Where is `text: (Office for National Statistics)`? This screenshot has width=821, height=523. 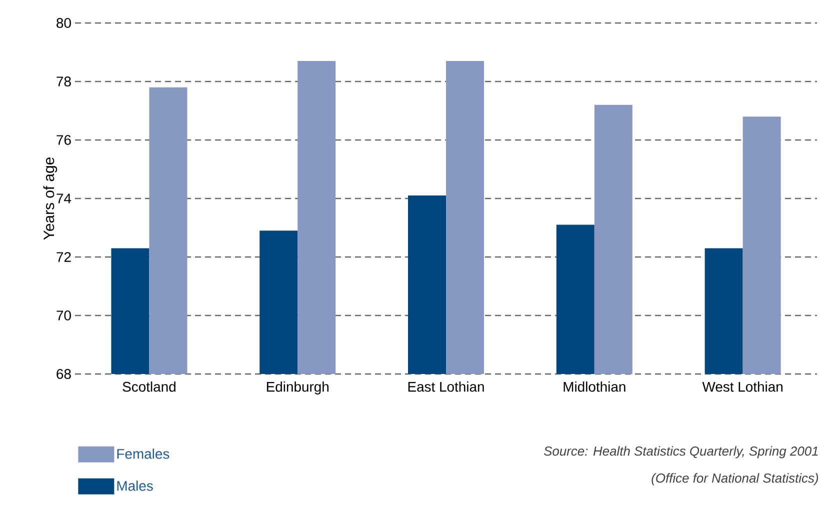 text: (Office for National Statistics) is located at coordinates (735, 479).